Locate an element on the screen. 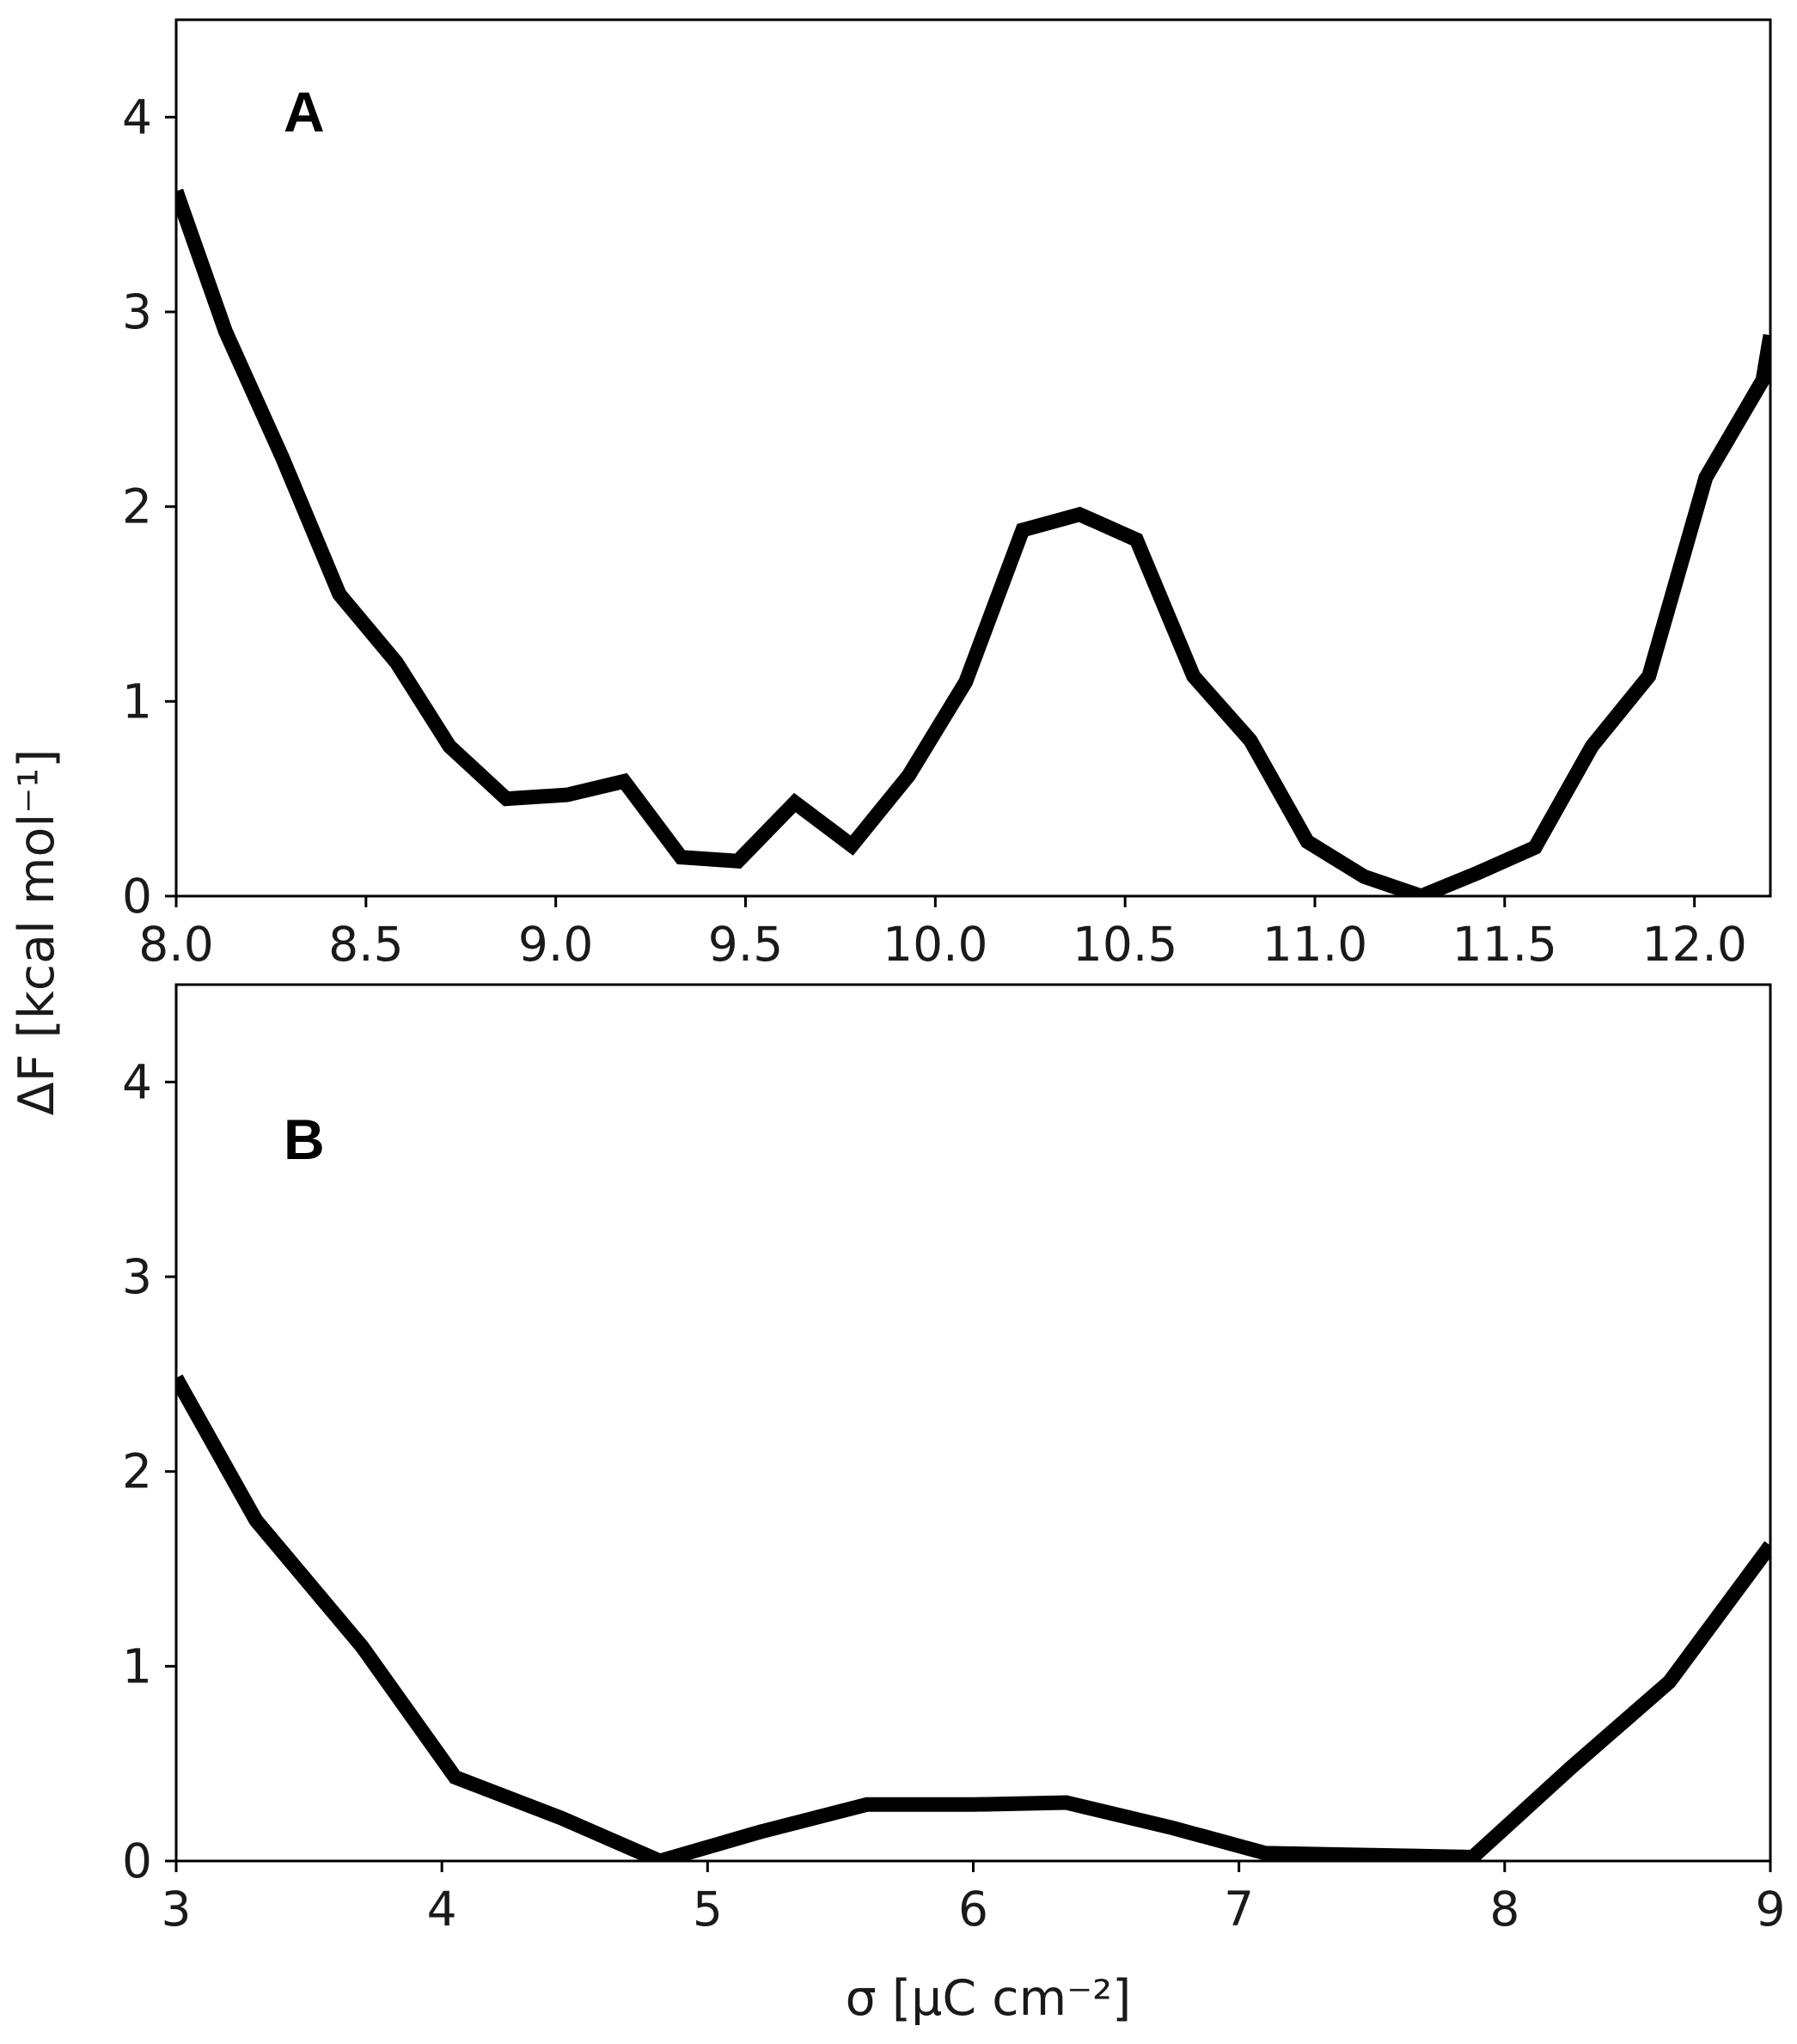 This screenshot has height=2044, width=1797. panel-a-label: A is located at coordinates (304, 111).